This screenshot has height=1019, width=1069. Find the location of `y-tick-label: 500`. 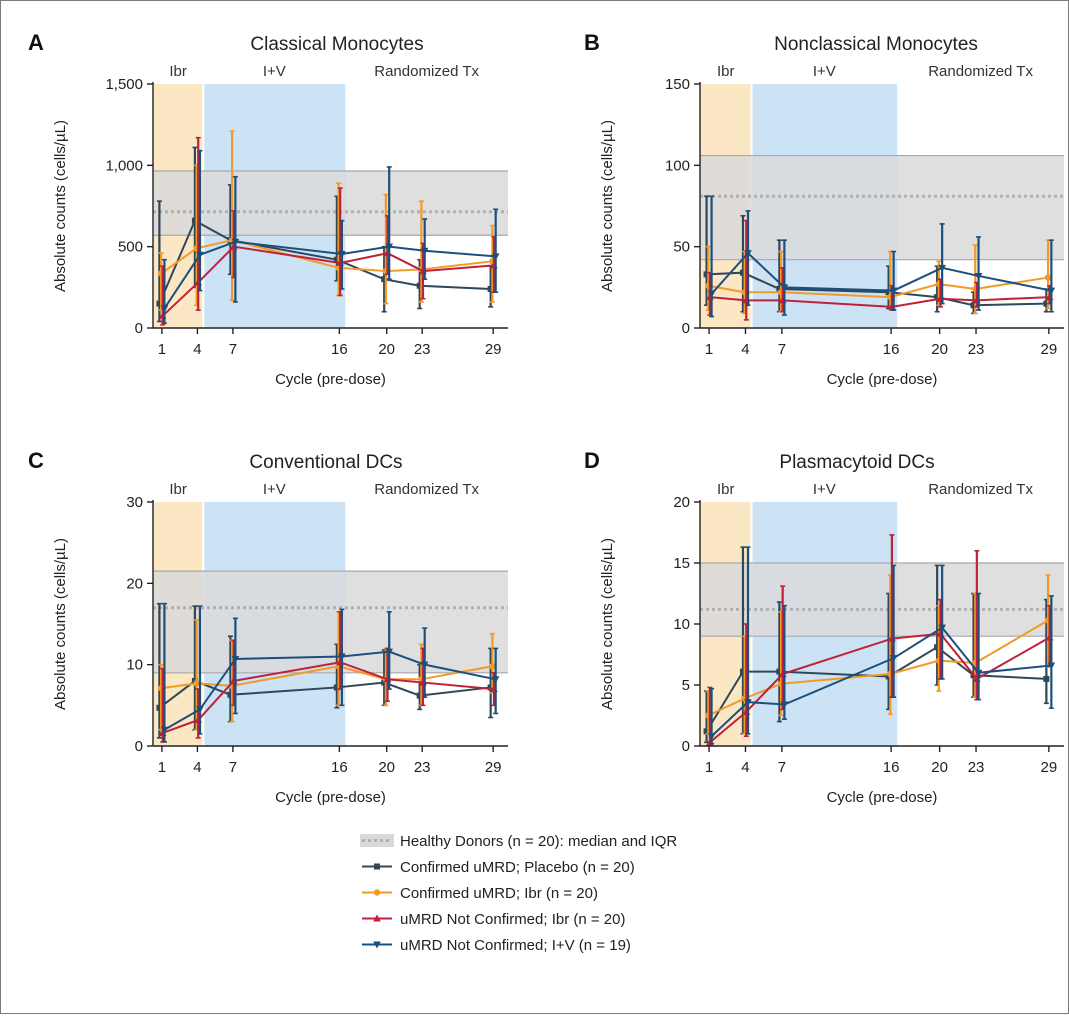

y-tick-label: 500 is located at coordinates (130, 247).